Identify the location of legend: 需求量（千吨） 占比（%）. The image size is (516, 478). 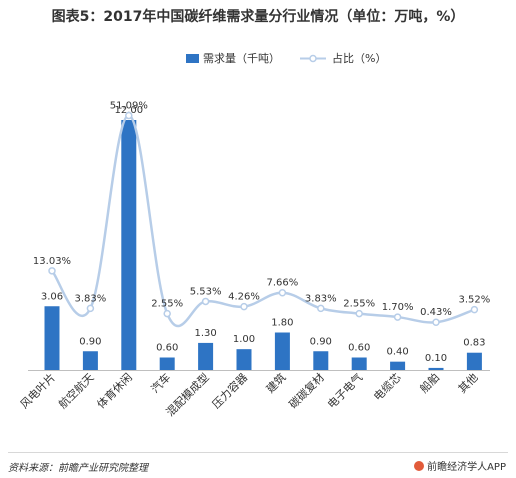
(286, 58).